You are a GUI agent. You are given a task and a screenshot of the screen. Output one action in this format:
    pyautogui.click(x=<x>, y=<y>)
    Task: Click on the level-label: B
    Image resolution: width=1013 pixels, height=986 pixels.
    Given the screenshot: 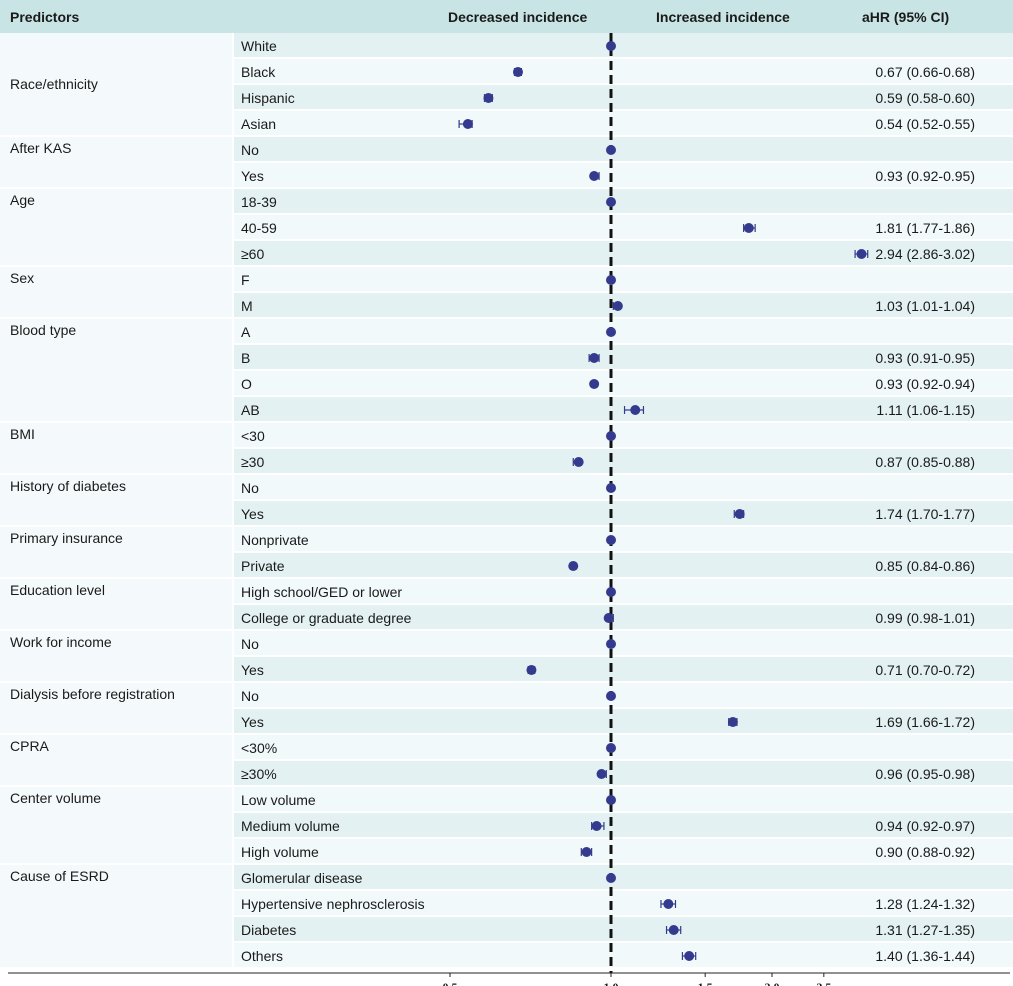 What is the action you would take?
    pyautogui.click(x=245, y=358)
    